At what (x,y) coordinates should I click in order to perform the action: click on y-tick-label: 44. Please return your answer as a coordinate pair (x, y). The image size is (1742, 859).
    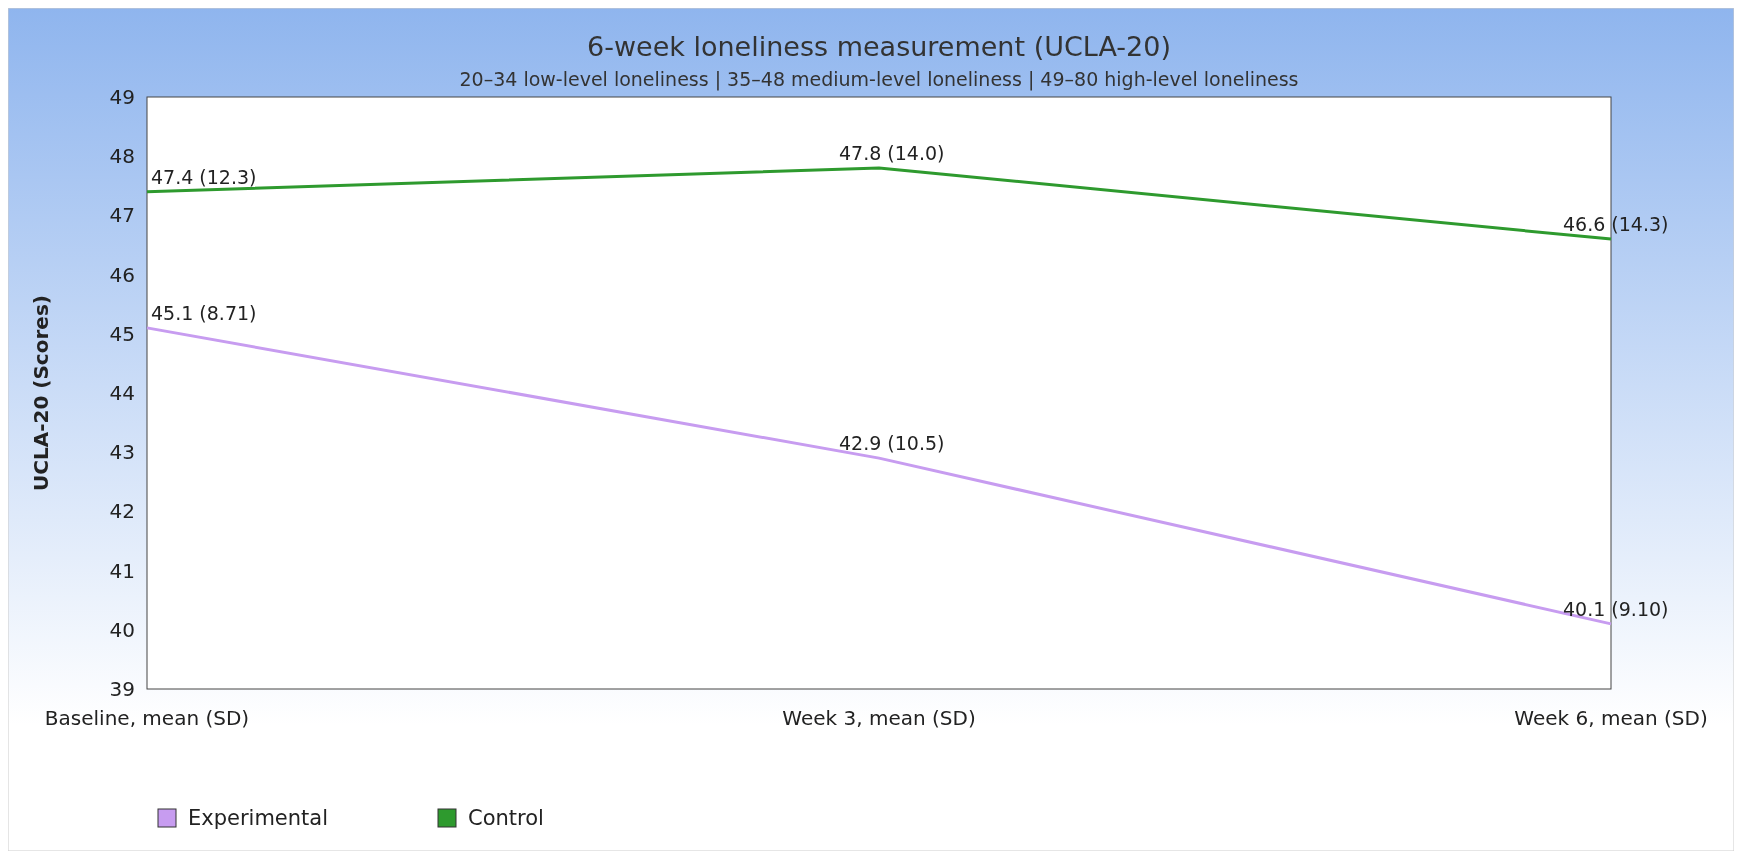
    Looking at the image, I should click on (122, 393).